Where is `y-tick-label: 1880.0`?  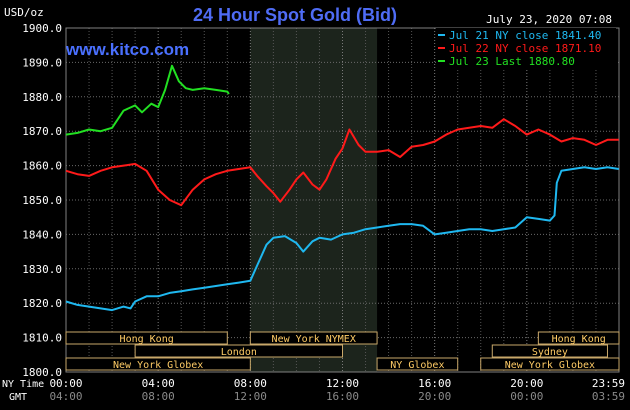 y-tick-label: 1880.0 is located at coordinates (42, 97).